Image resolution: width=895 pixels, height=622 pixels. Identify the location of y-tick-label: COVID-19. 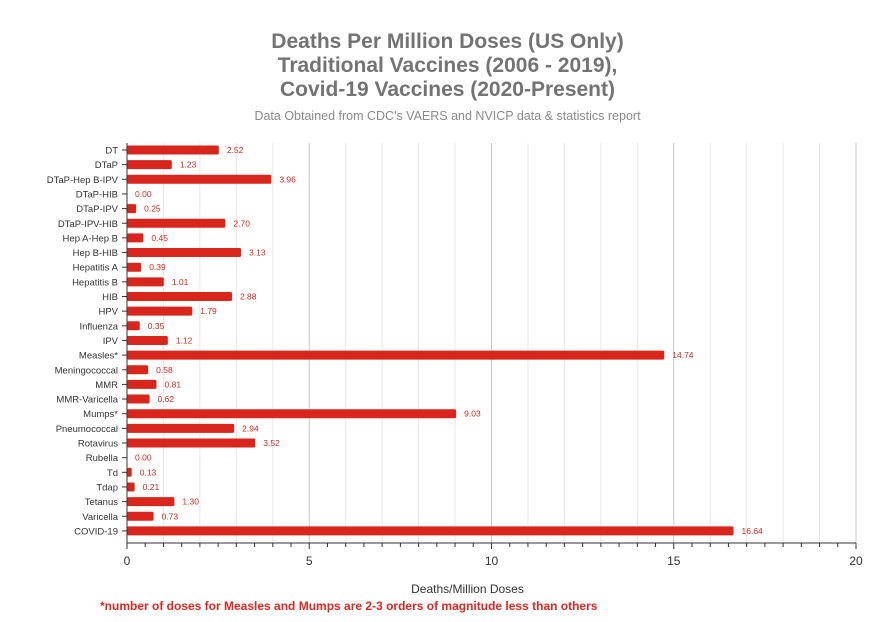
(96, 531).